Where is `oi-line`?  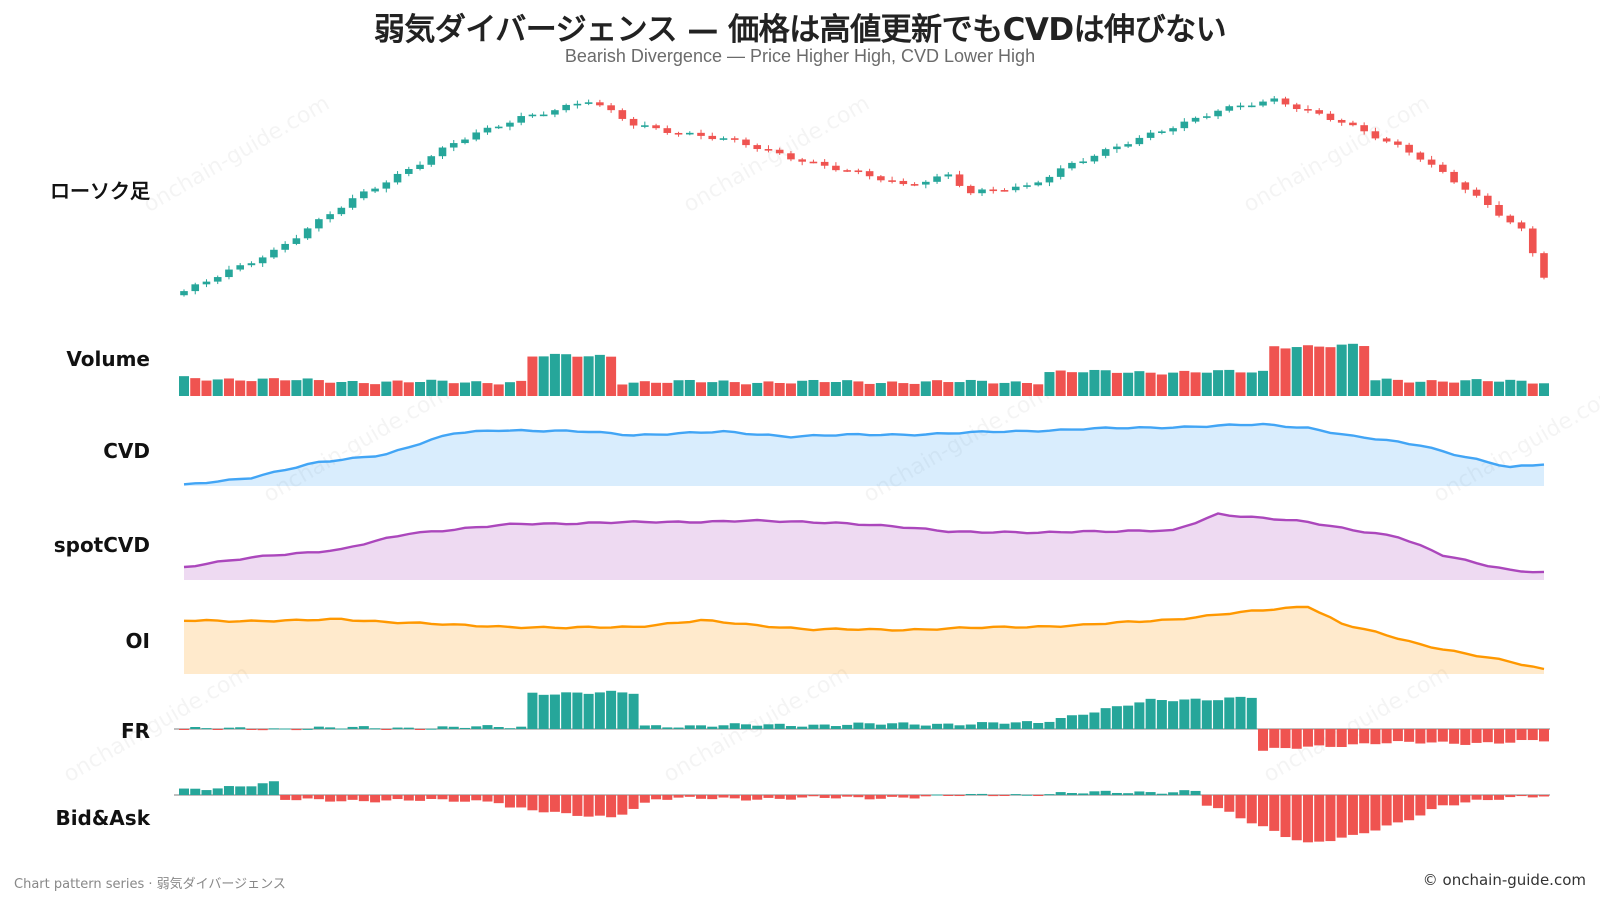
oi-line is located at coordinates (864, 638).